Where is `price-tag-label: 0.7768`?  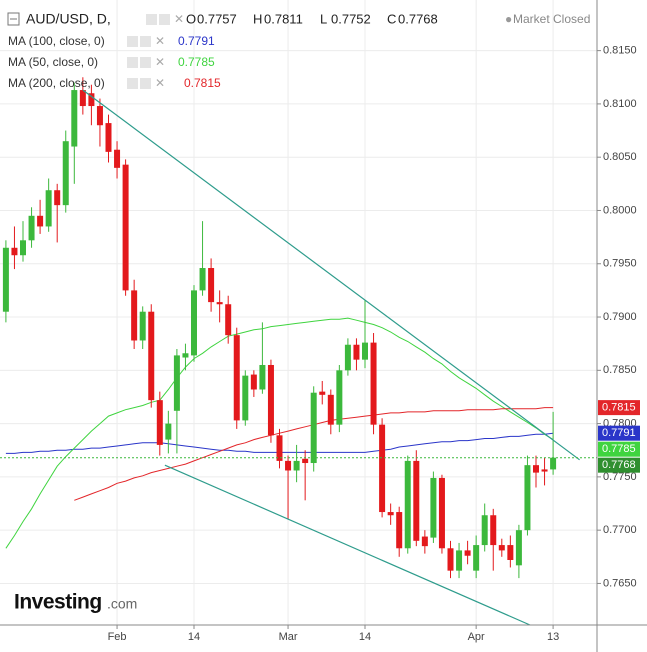
price-tag-label: 0.7768 is located at coordinates (619, 465).